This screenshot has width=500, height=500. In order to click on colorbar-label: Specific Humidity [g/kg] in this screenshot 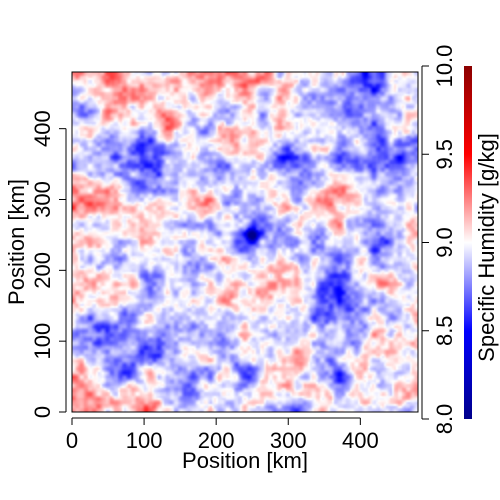, I will do `click(486, 247)`.